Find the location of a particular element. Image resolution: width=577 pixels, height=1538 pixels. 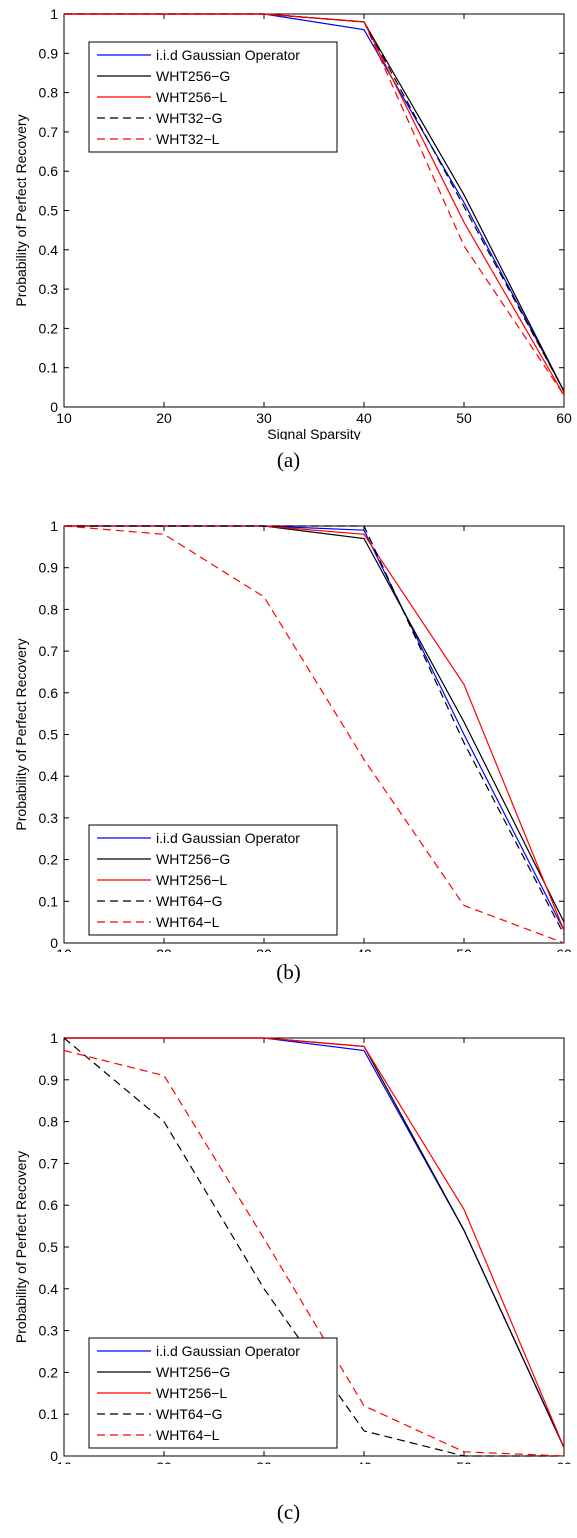

caption-b: (b) is located at coordinates (288, 972).